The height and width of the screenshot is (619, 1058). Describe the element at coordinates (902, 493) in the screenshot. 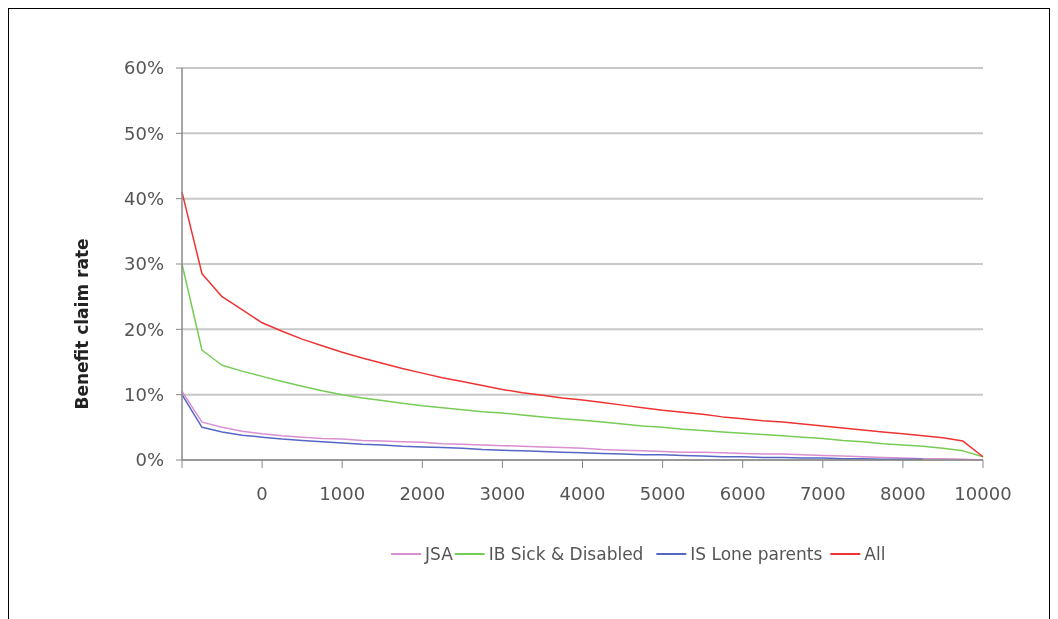

I see `x-tick-label: 8000` at that location.